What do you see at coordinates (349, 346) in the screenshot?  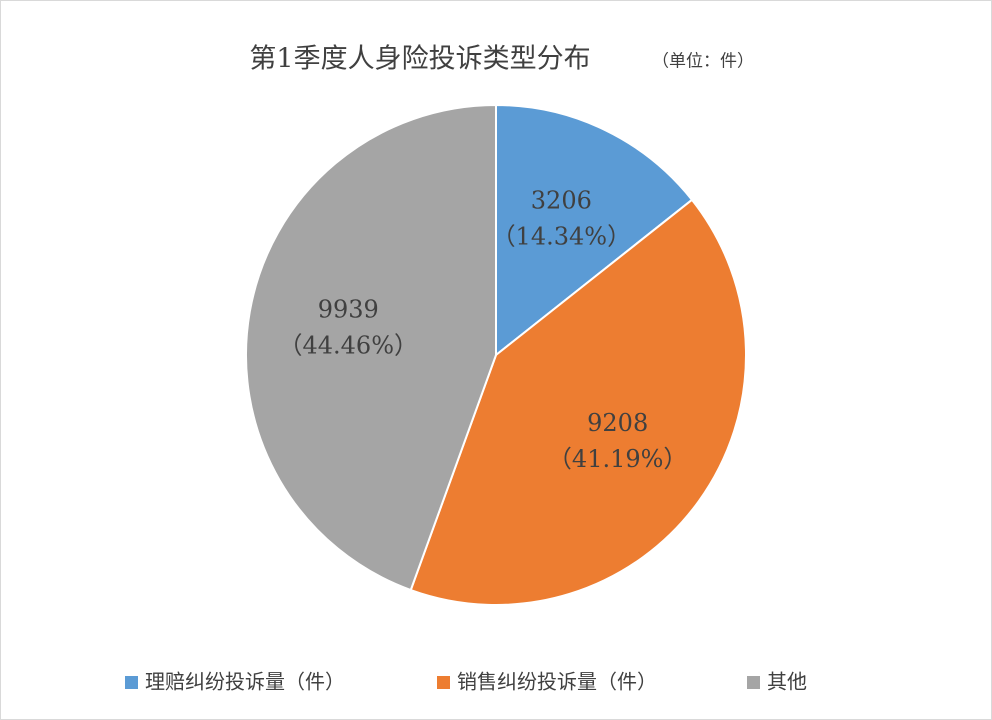 I see `percent-label: （44.46%）` at bounding box center [349, 346].